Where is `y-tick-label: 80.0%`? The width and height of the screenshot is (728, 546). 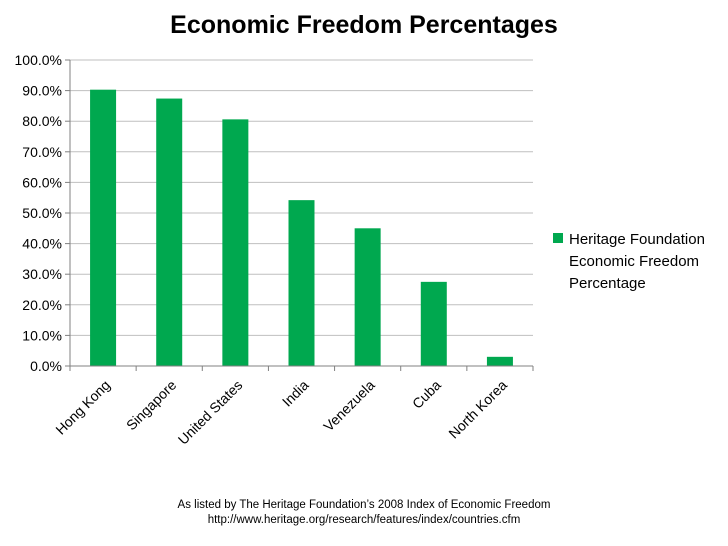 y-tick-label: 80.0% is located at coordinates (42, 121).